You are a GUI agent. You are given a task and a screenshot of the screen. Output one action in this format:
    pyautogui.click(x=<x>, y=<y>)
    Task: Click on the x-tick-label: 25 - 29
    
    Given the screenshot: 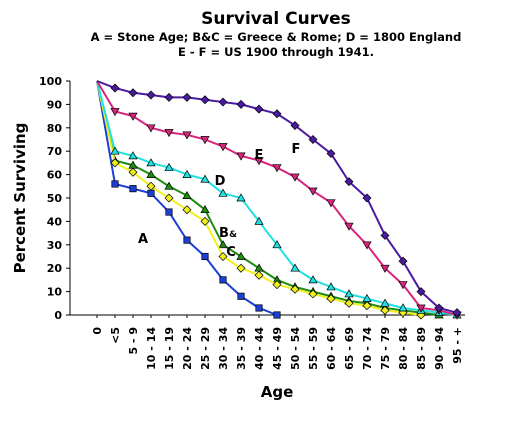 What is the action you would take?
    pyautogui.click(x=205, y=348)
    